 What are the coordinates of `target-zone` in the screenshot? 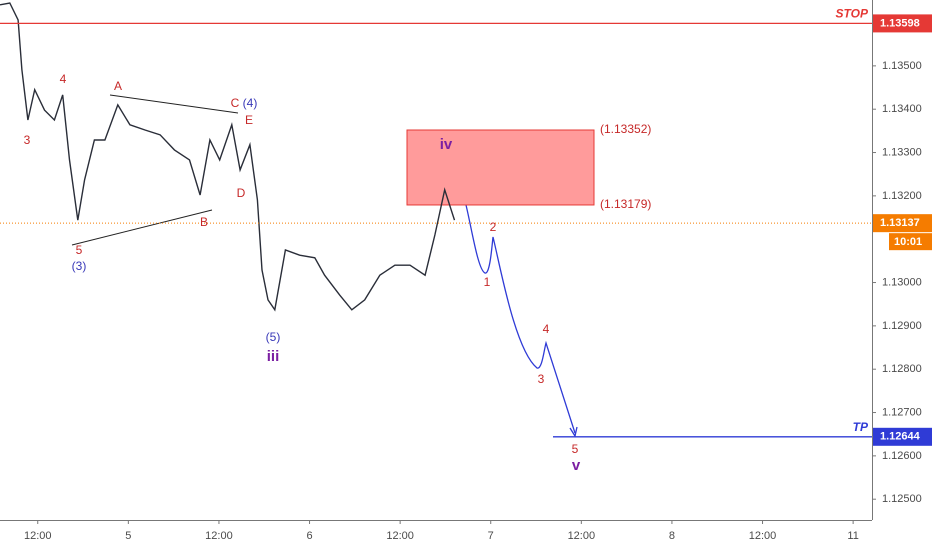 It's located at (500, 167).